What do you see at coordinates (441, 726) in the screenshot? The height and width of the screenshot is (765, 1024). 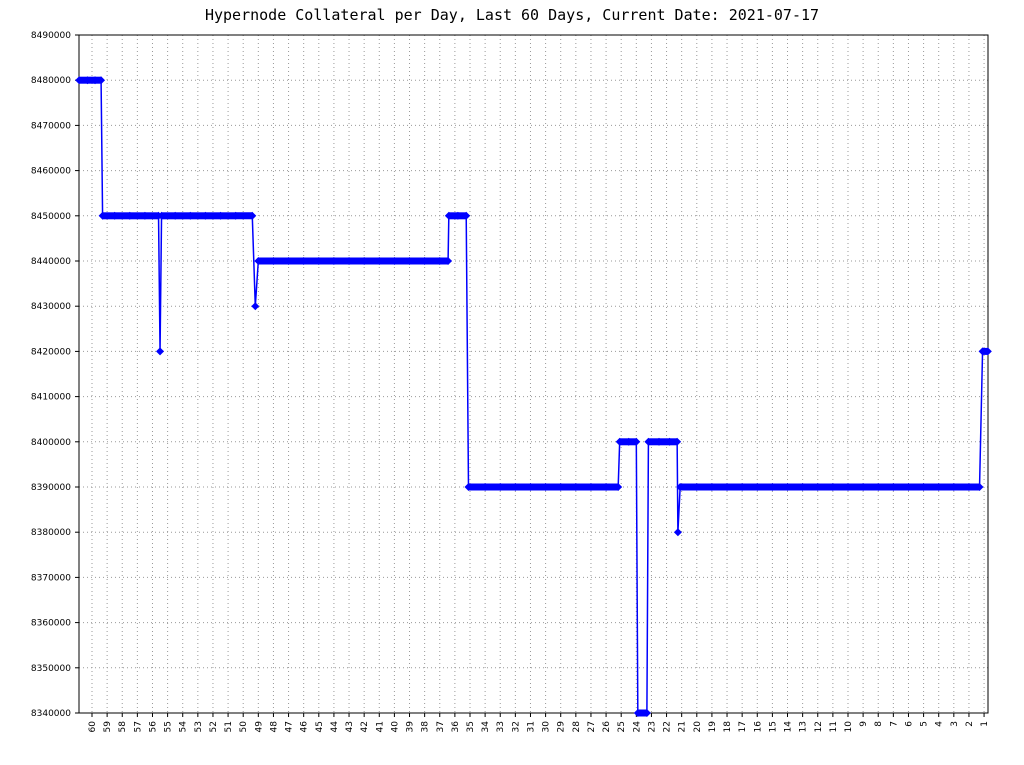 I see `x-tick-label: 37` at bounding box center [441, 726].